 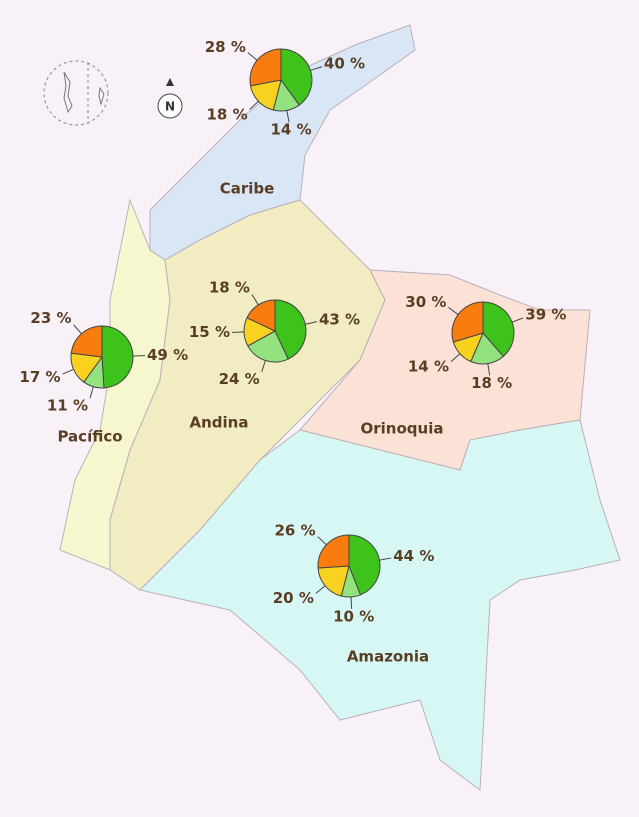 I want to click on value-label: 26 %, so click(x=295, y=531).